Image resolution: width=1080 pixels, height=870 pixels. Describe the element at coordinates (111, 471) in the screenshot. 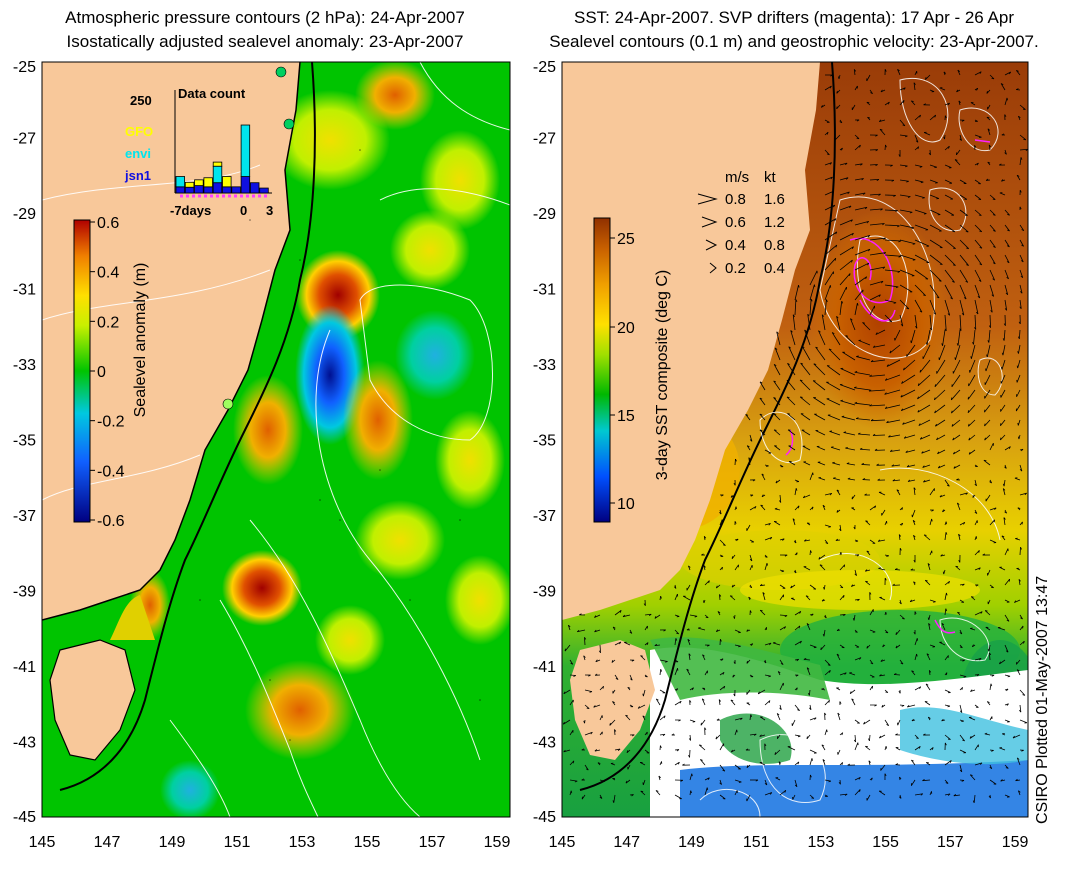

I see `sealevel-colorbar-tick: -0.4` at that location.